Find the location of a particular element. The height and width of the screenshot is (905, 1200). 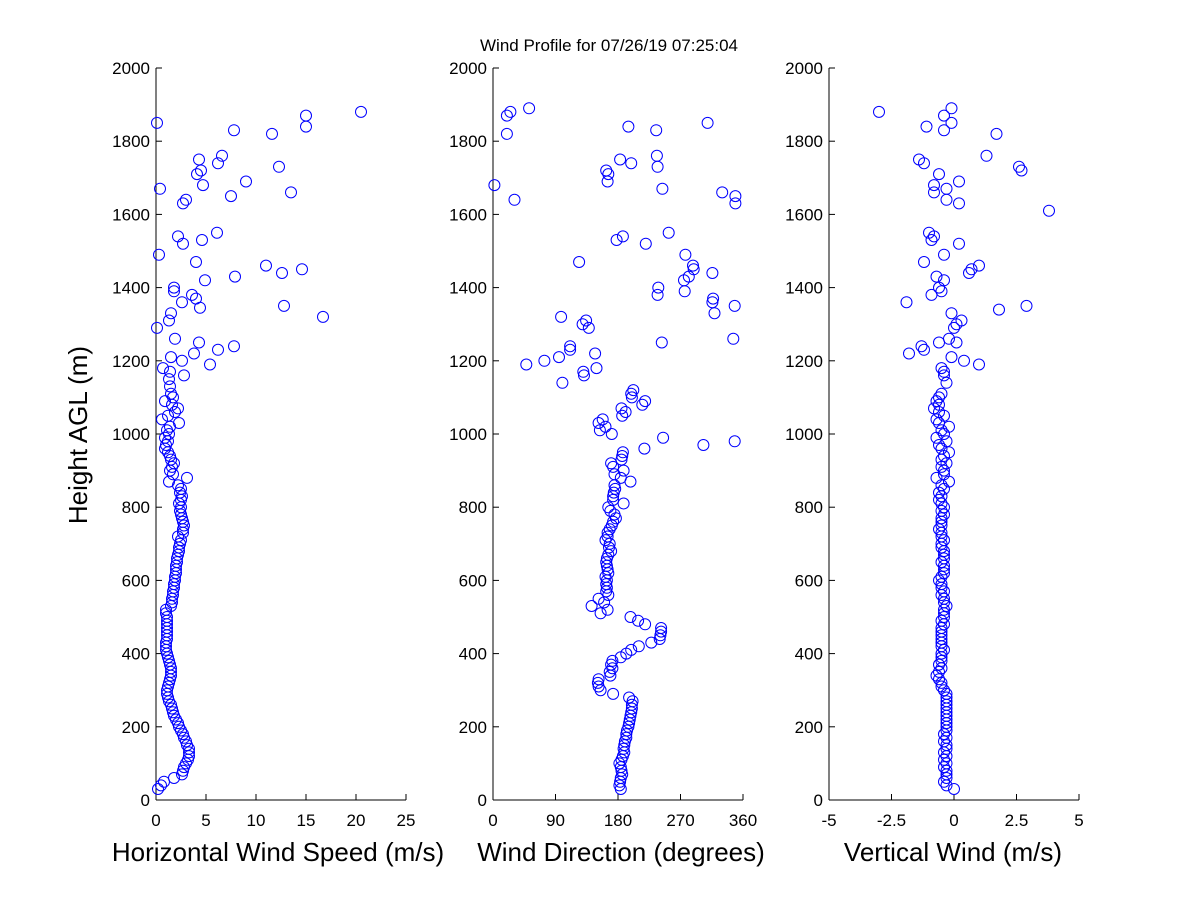

x-axis-label: Horizontal Wind Speed (m/s) is located at coordinates (278, 852).